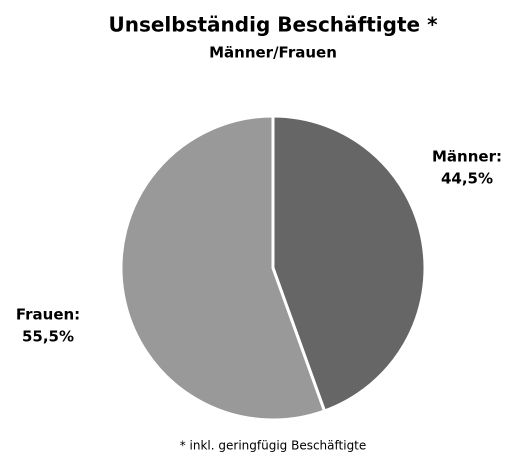 The image size is (507, 459). What do you see at coordinates (467, 179) in the screenshot?
I see `value-label: 44,5%` at bounding box center [467, 179].